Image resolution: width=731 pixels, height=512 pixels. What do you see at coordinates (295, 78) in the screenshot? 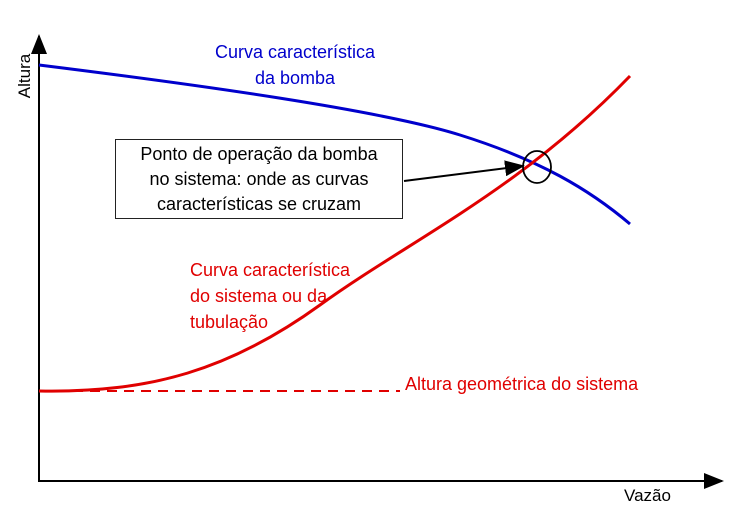
I see `pump-curve-label-line: da bomba` at bounding box center [295, 78].